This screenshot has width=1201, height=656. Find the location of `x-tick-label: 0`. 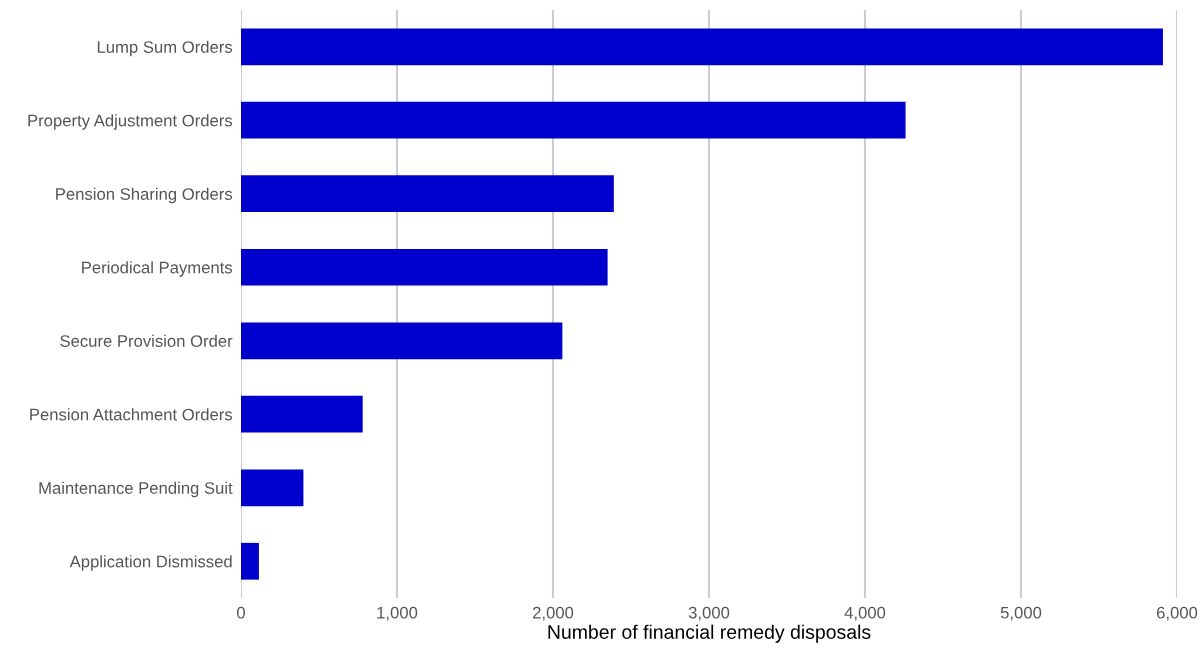

x-tick-label: 0 is located at coordinates (241, 612).